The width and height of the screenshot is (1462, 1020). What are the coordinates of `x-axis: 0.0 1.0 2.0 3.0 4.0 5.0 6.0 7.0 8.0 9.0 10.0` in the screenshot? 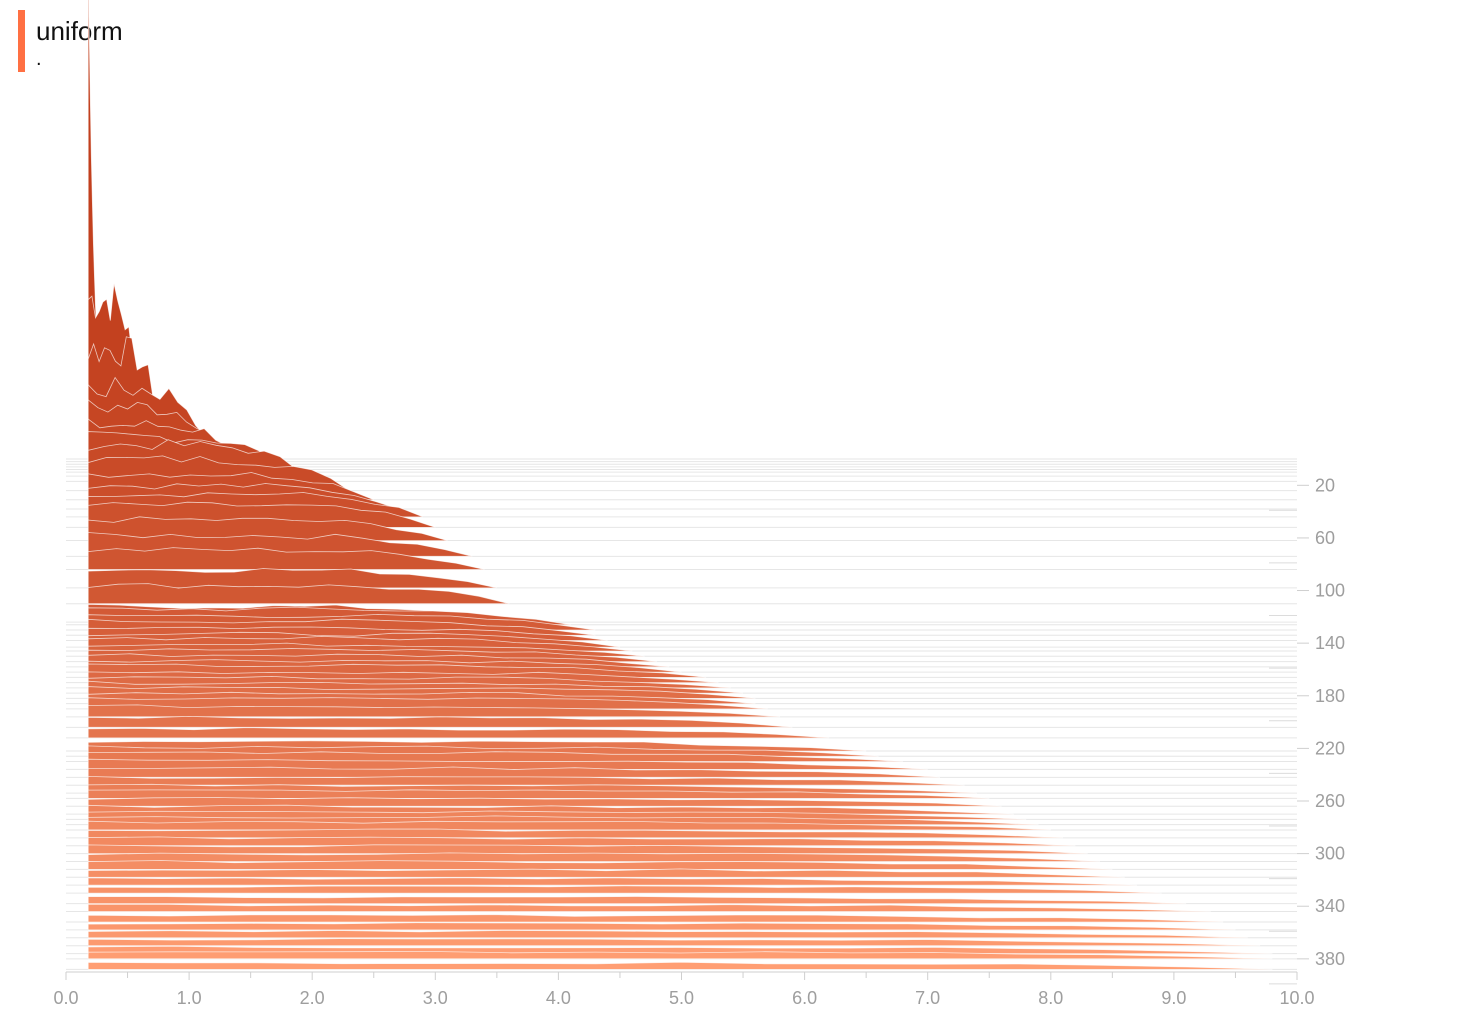 It's located at (684, 989).